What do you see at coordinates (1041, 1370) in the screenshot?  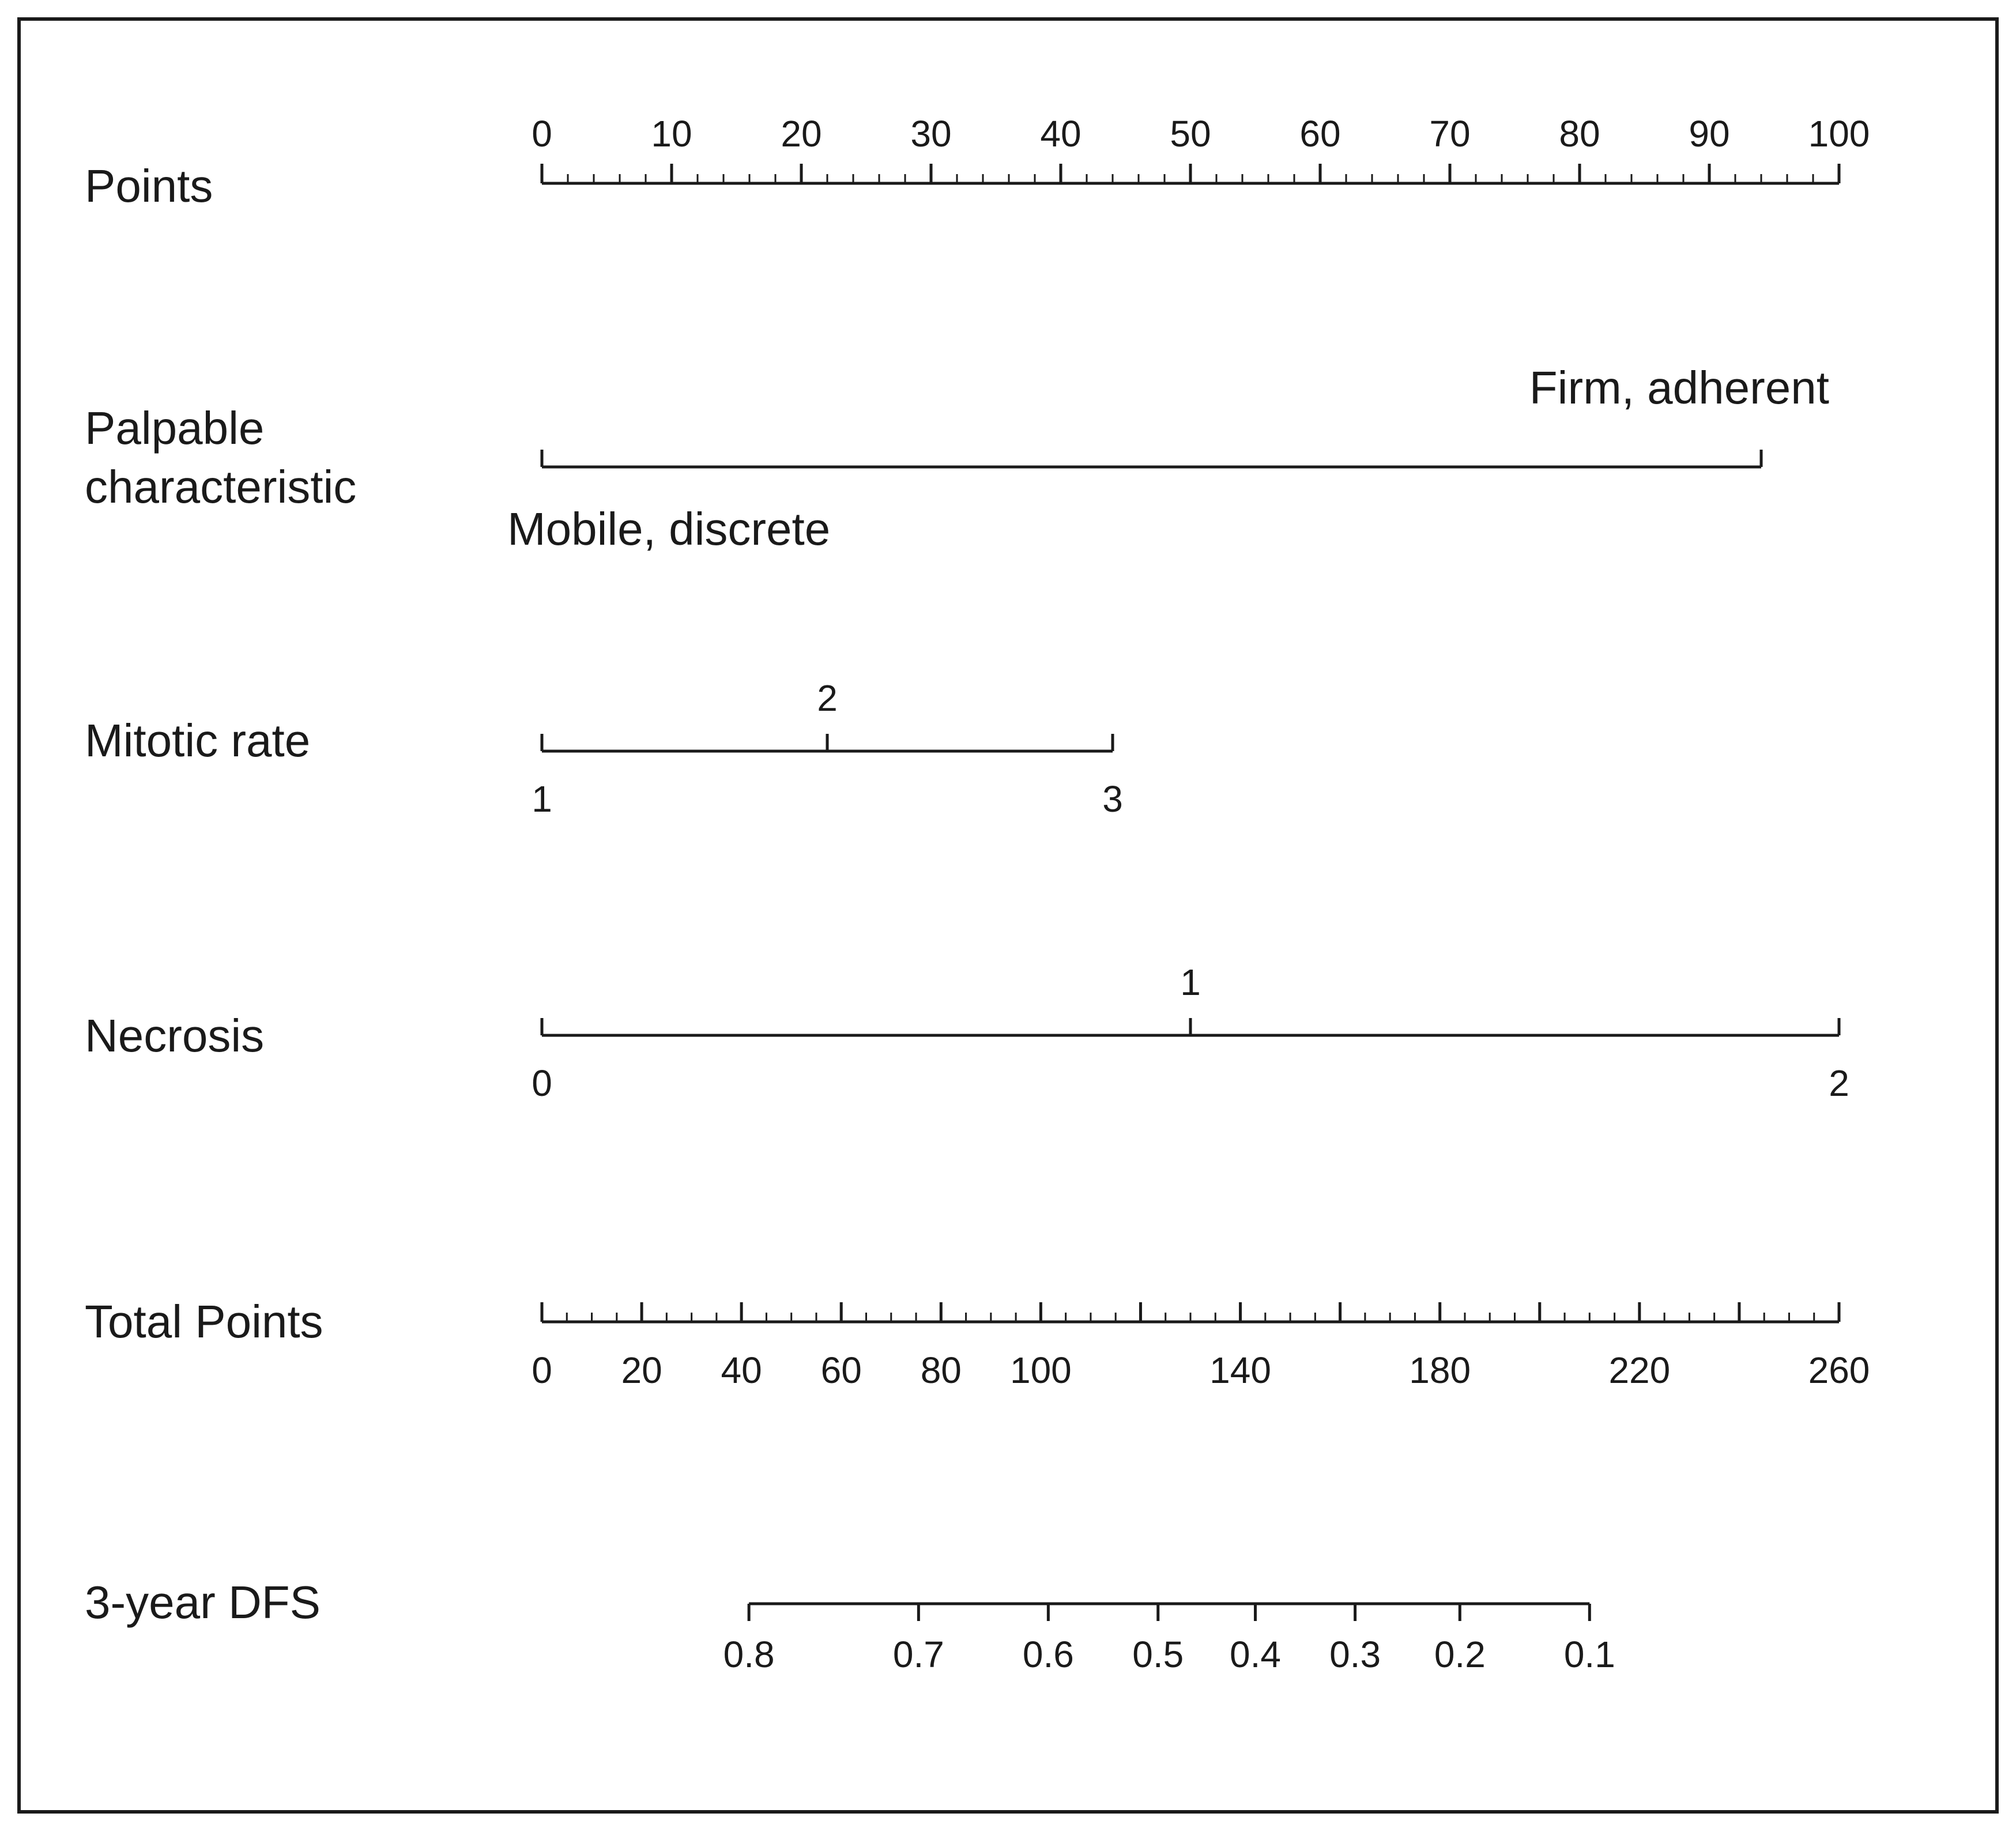 I see `tick-label-total: 100` at bounding box center [1041, 1370].